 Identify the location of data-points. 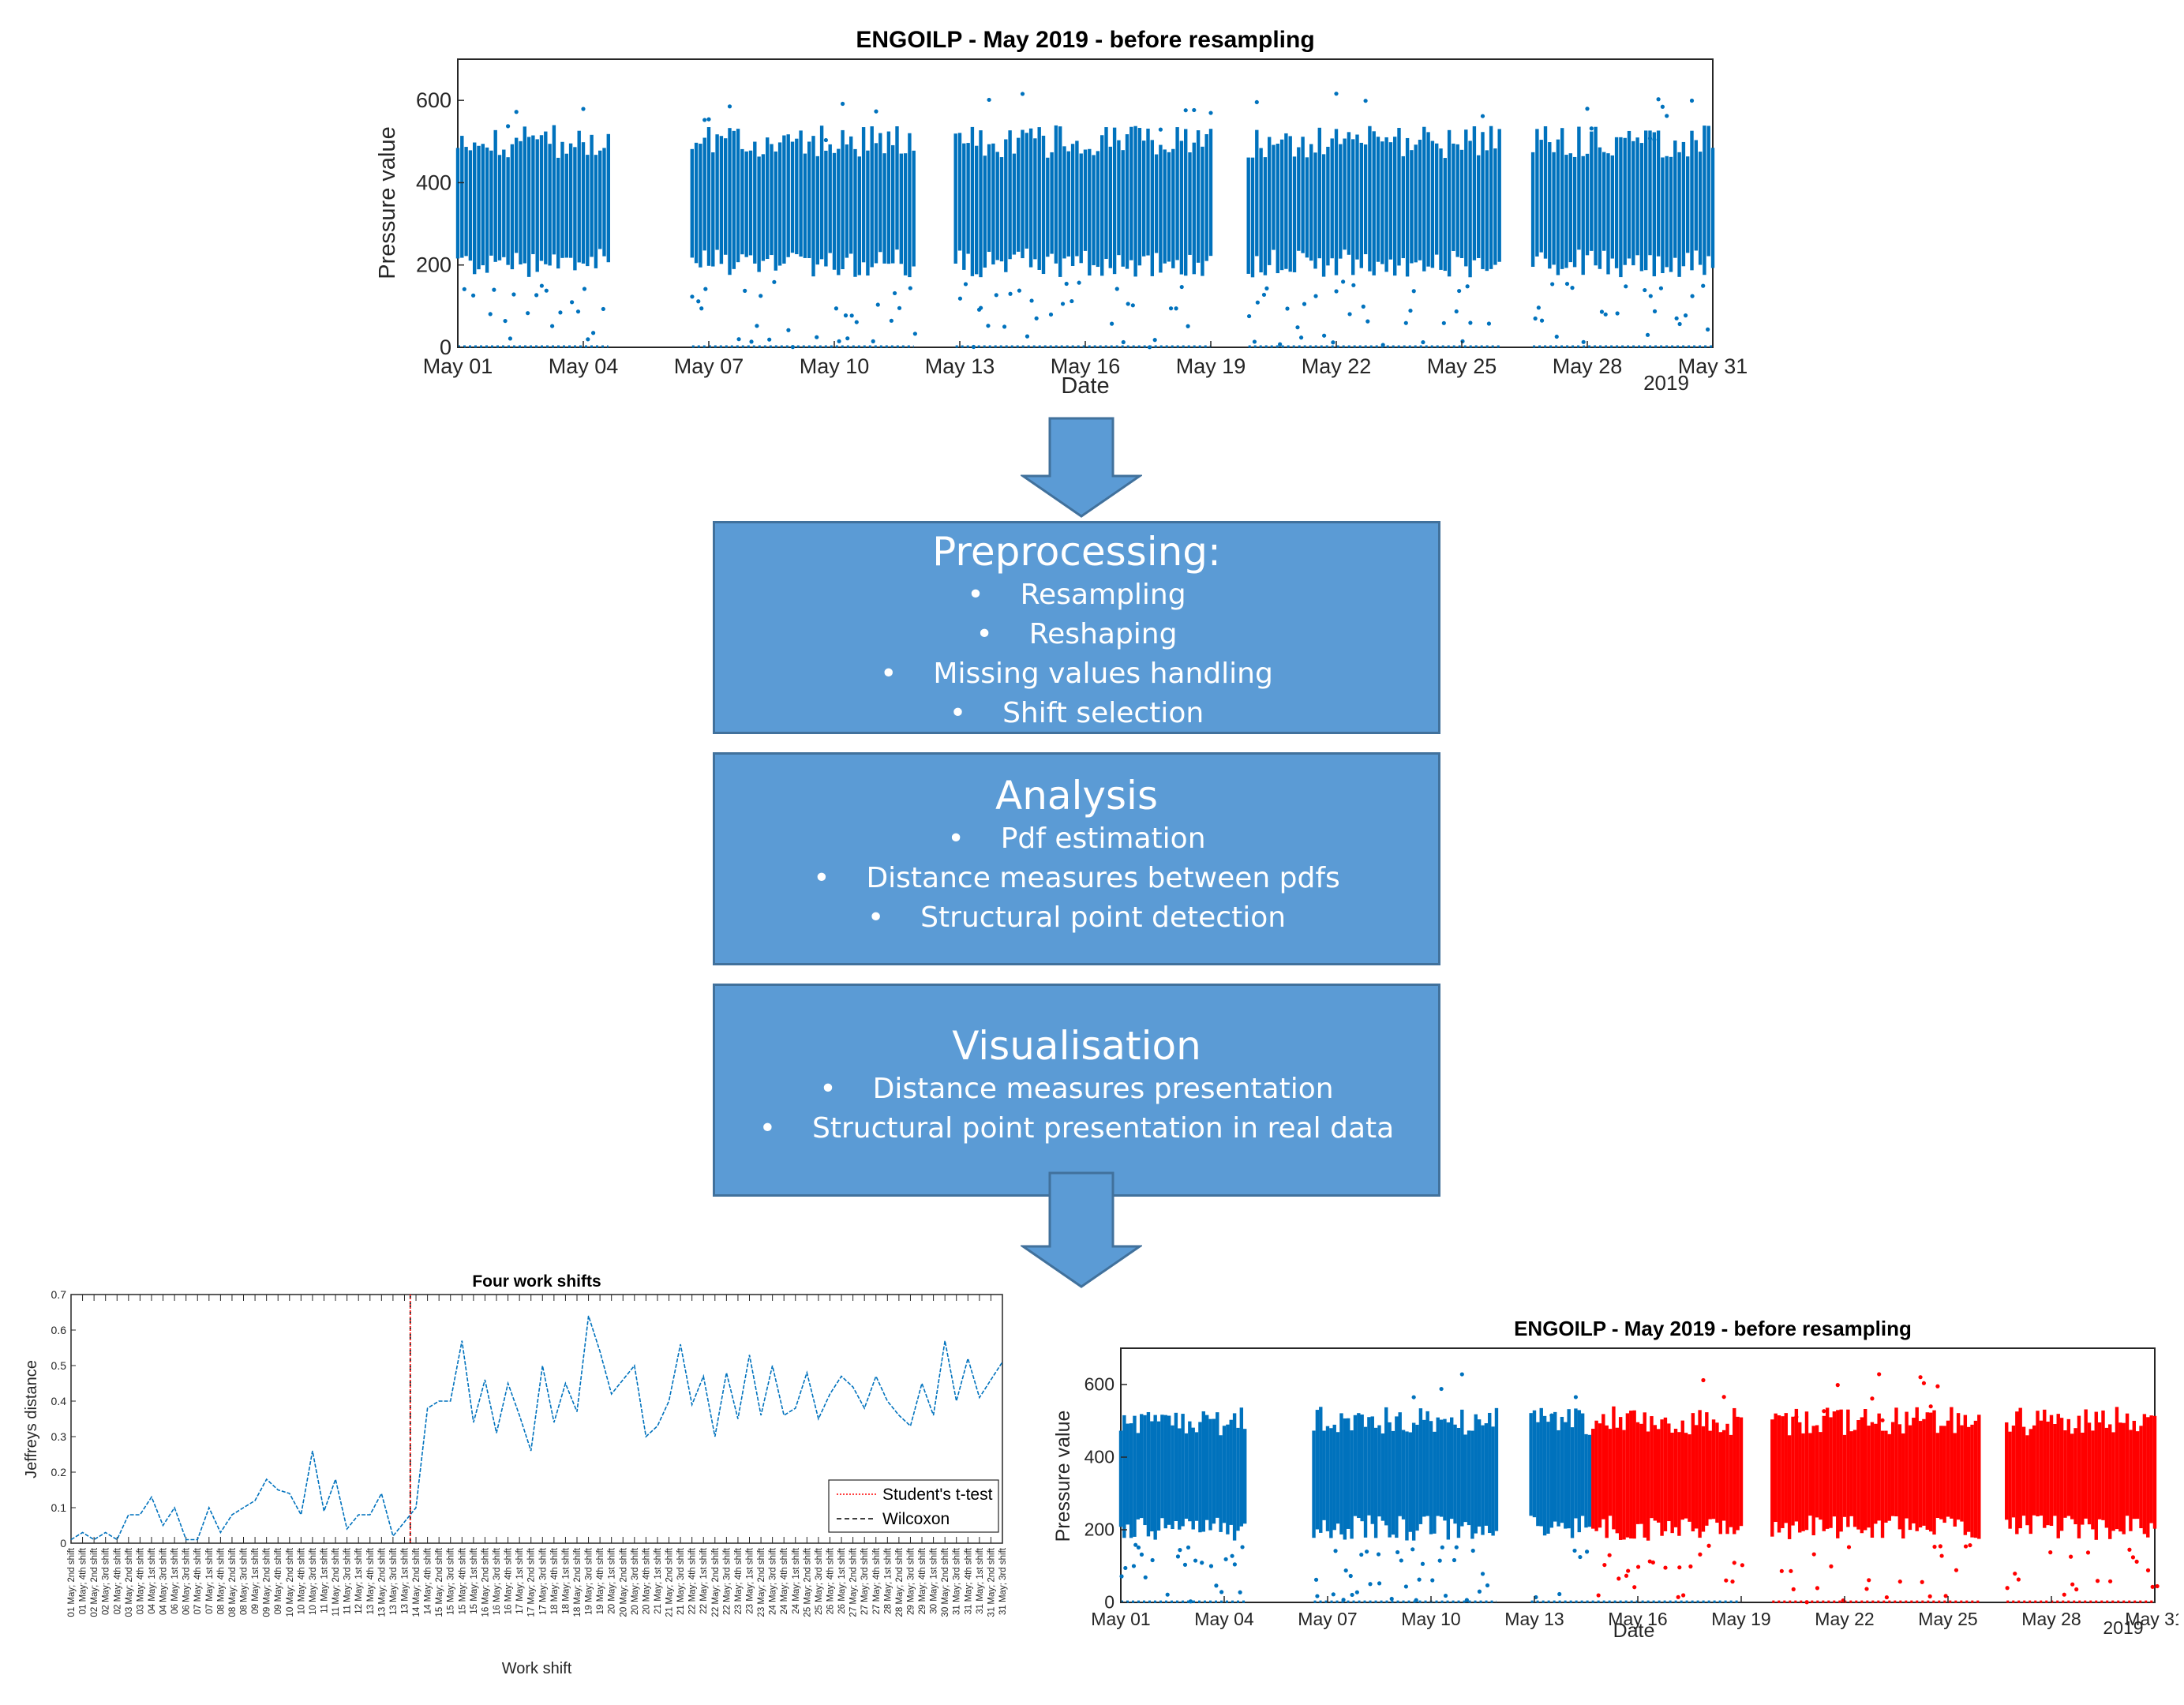
(1085, 221).